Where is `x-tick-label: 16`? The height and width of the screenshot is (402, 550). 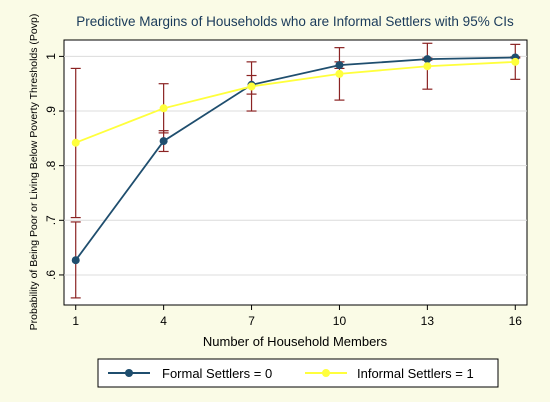 x-tick-label: 16 is located at coordinates (516, 321).